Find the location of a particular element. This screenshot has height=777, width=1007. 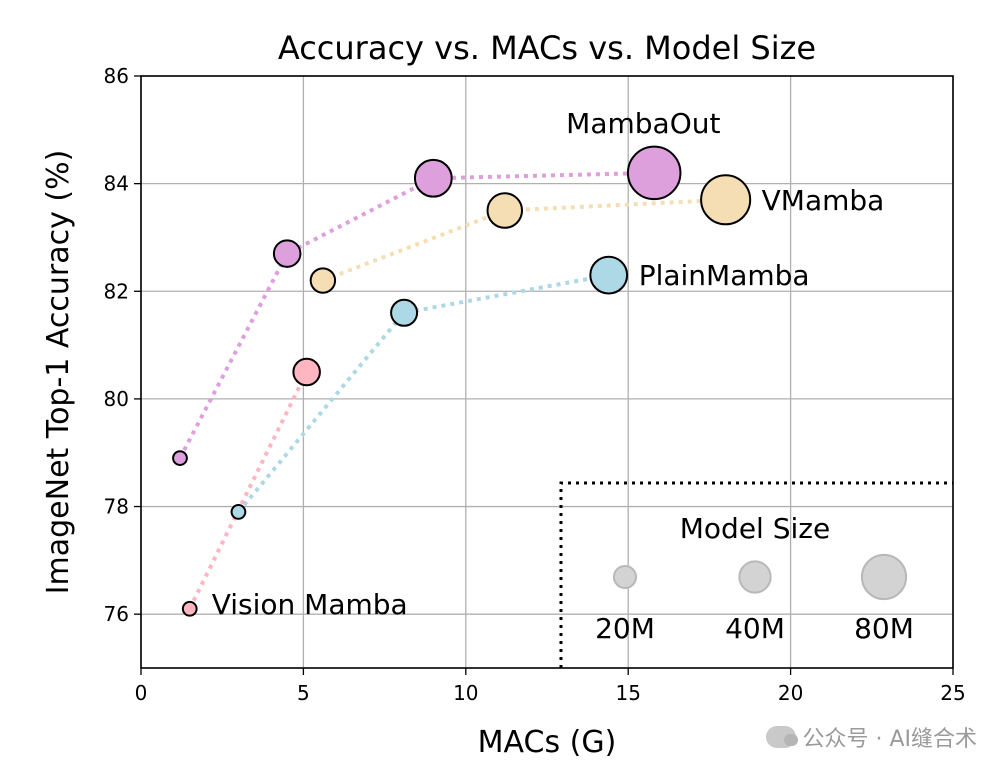

y-axis-title: ImageNet Top-1 Accuracy (%) is located at coordinates (58, 372).